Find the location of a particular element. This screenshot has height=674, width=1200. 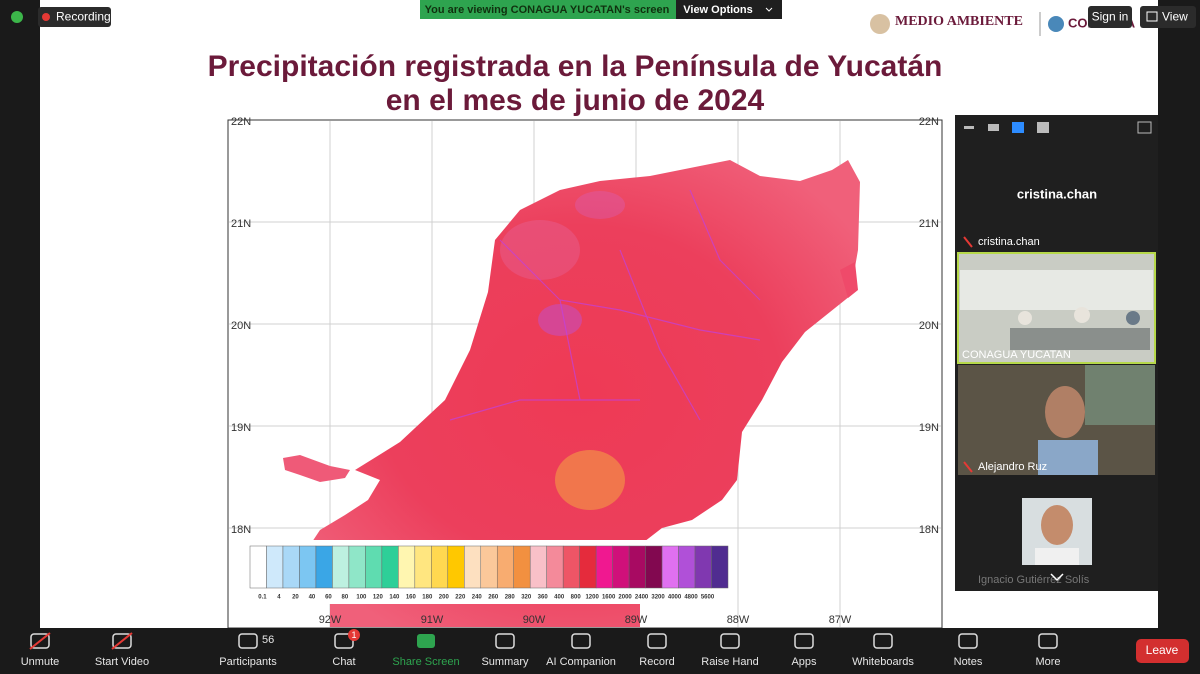

lat-label: 22N is located at coordinates (929, 122).